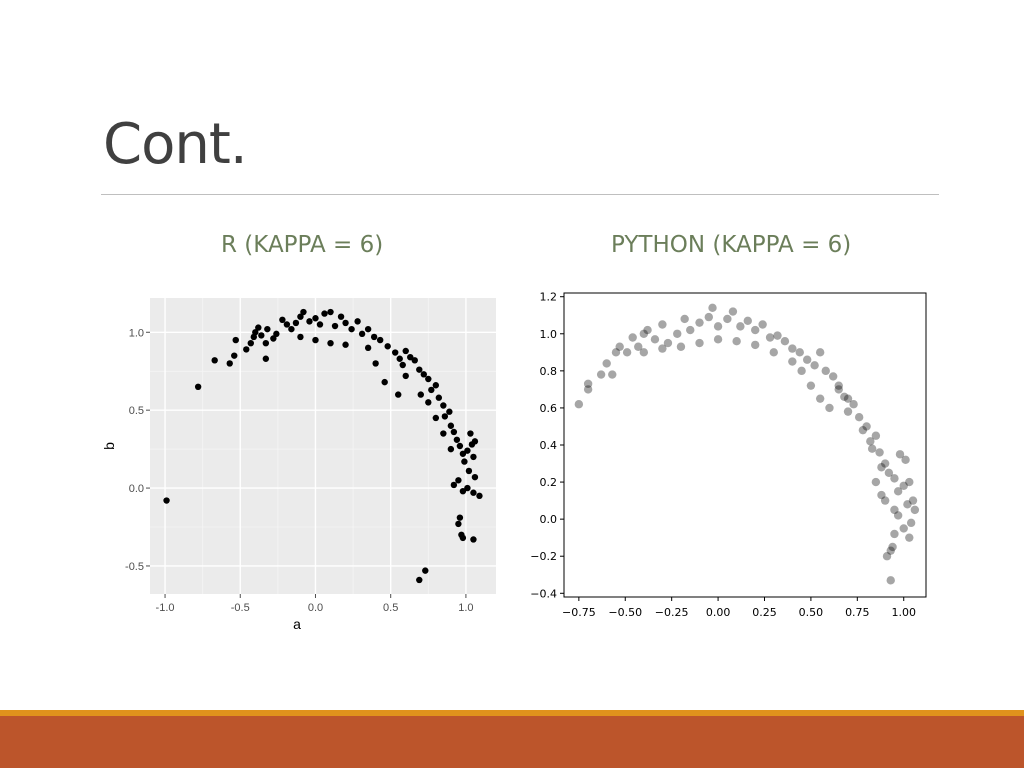 The image size is (1024, 768). What do you see at coordinates (134, 567) in the screenshot?
I see `y-tick-label: -0.5` at bounding box center [134, 567].